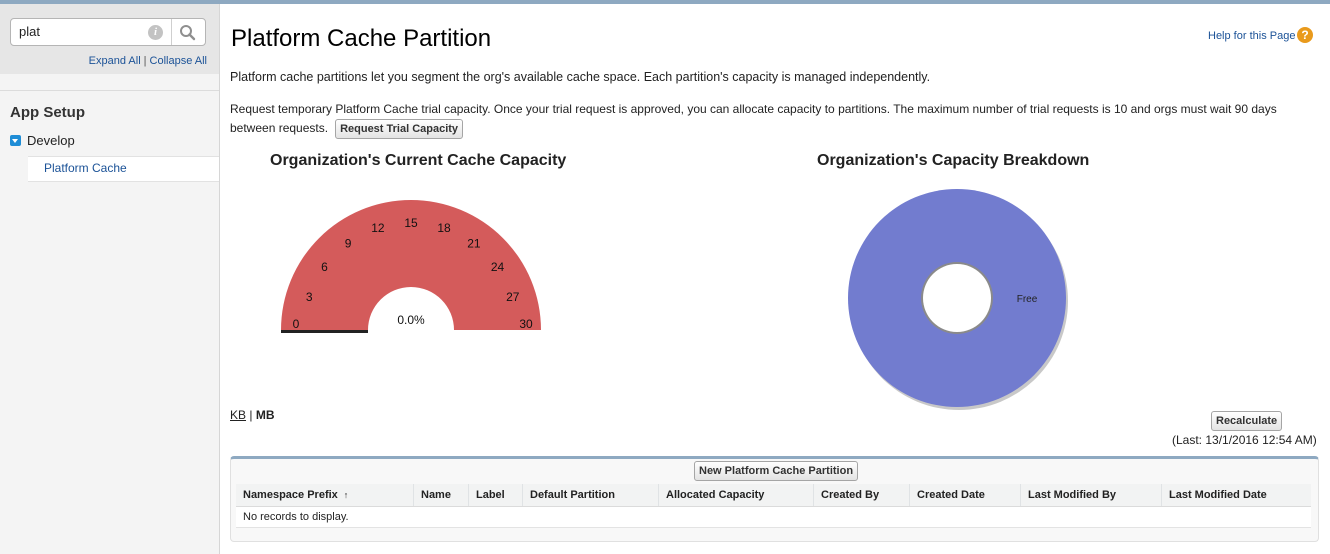  I want to click on search-icon, so click(188, 32).